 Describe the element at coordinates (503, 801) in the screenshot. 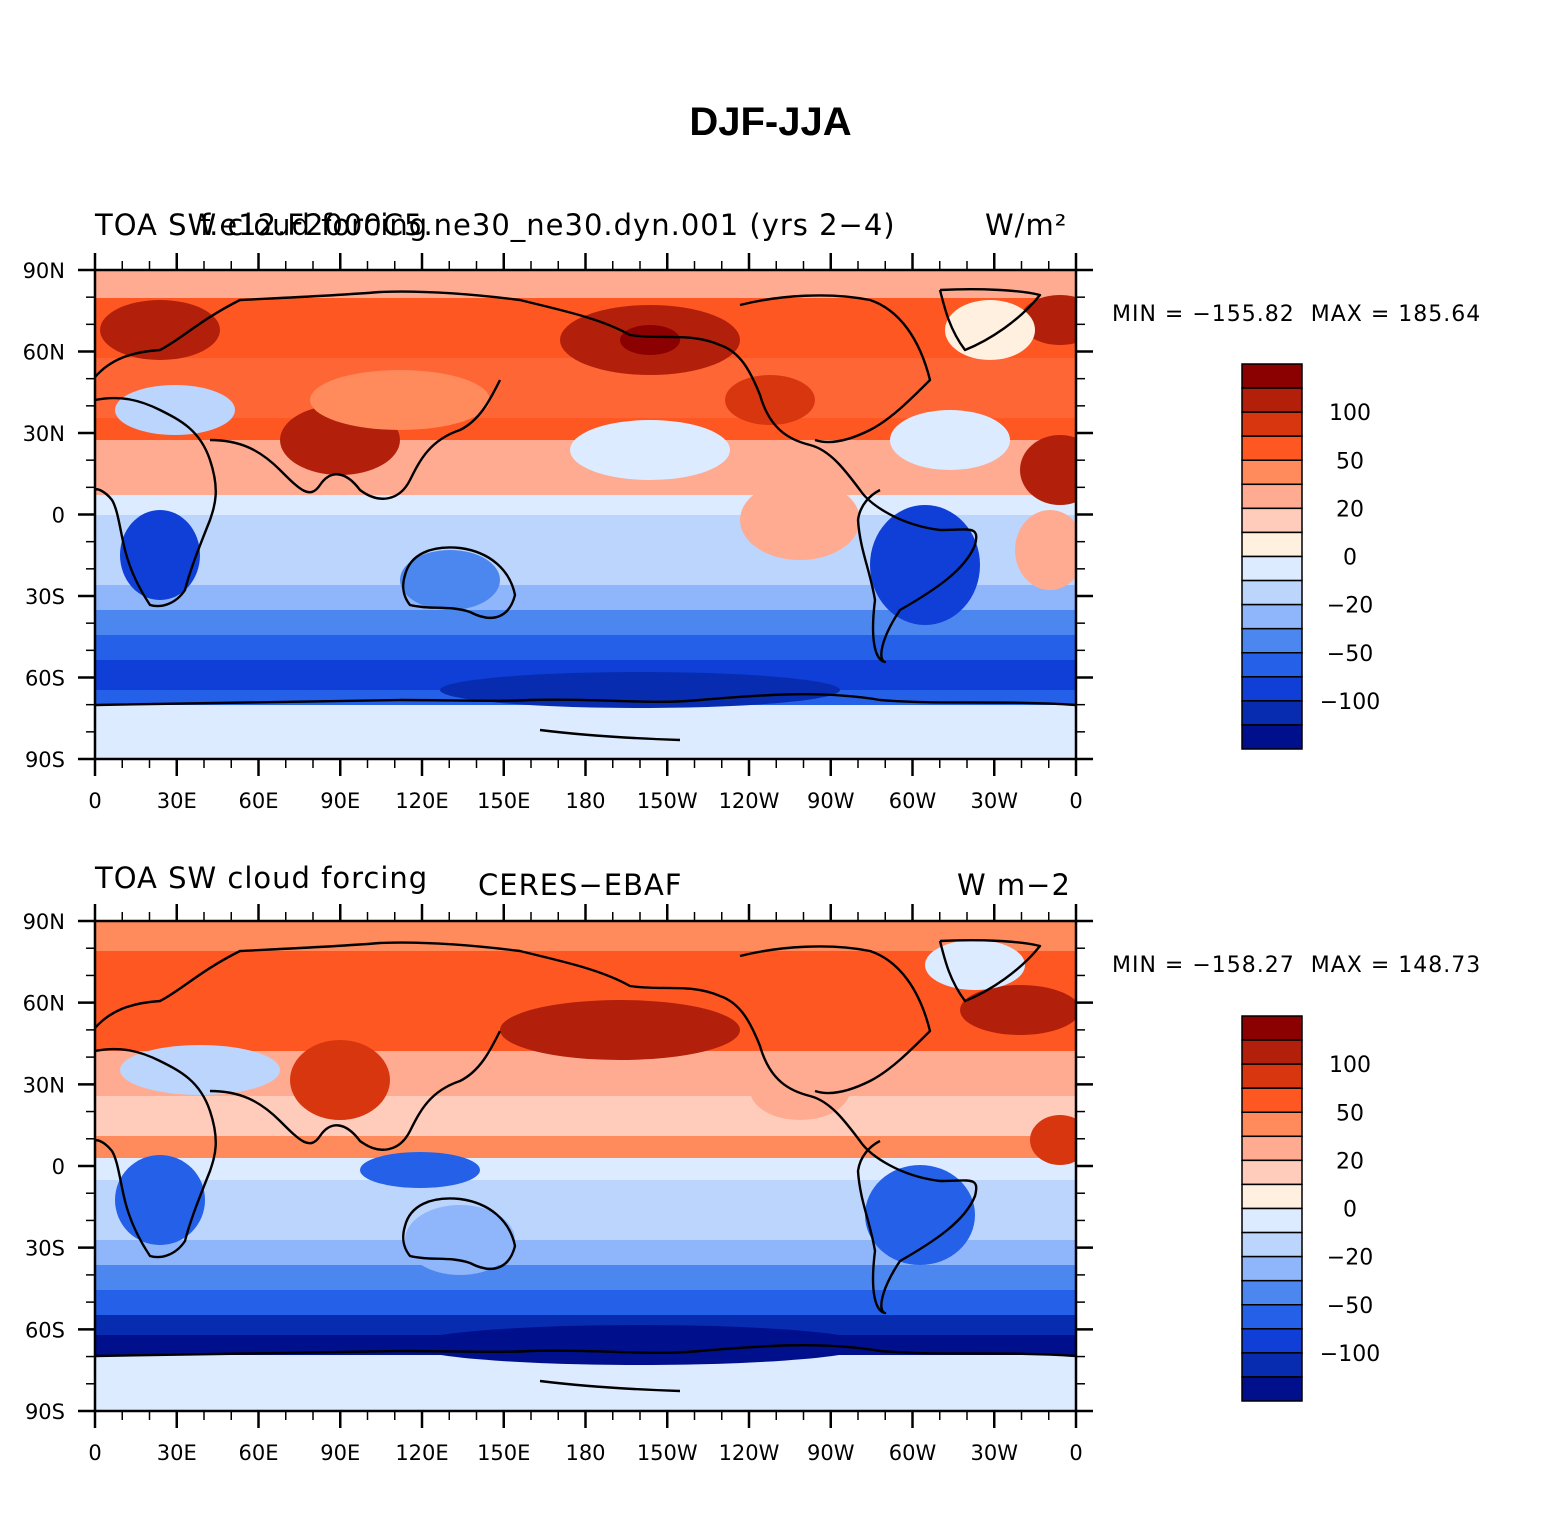

I see `panel1-lon-label: 150E` at that location.